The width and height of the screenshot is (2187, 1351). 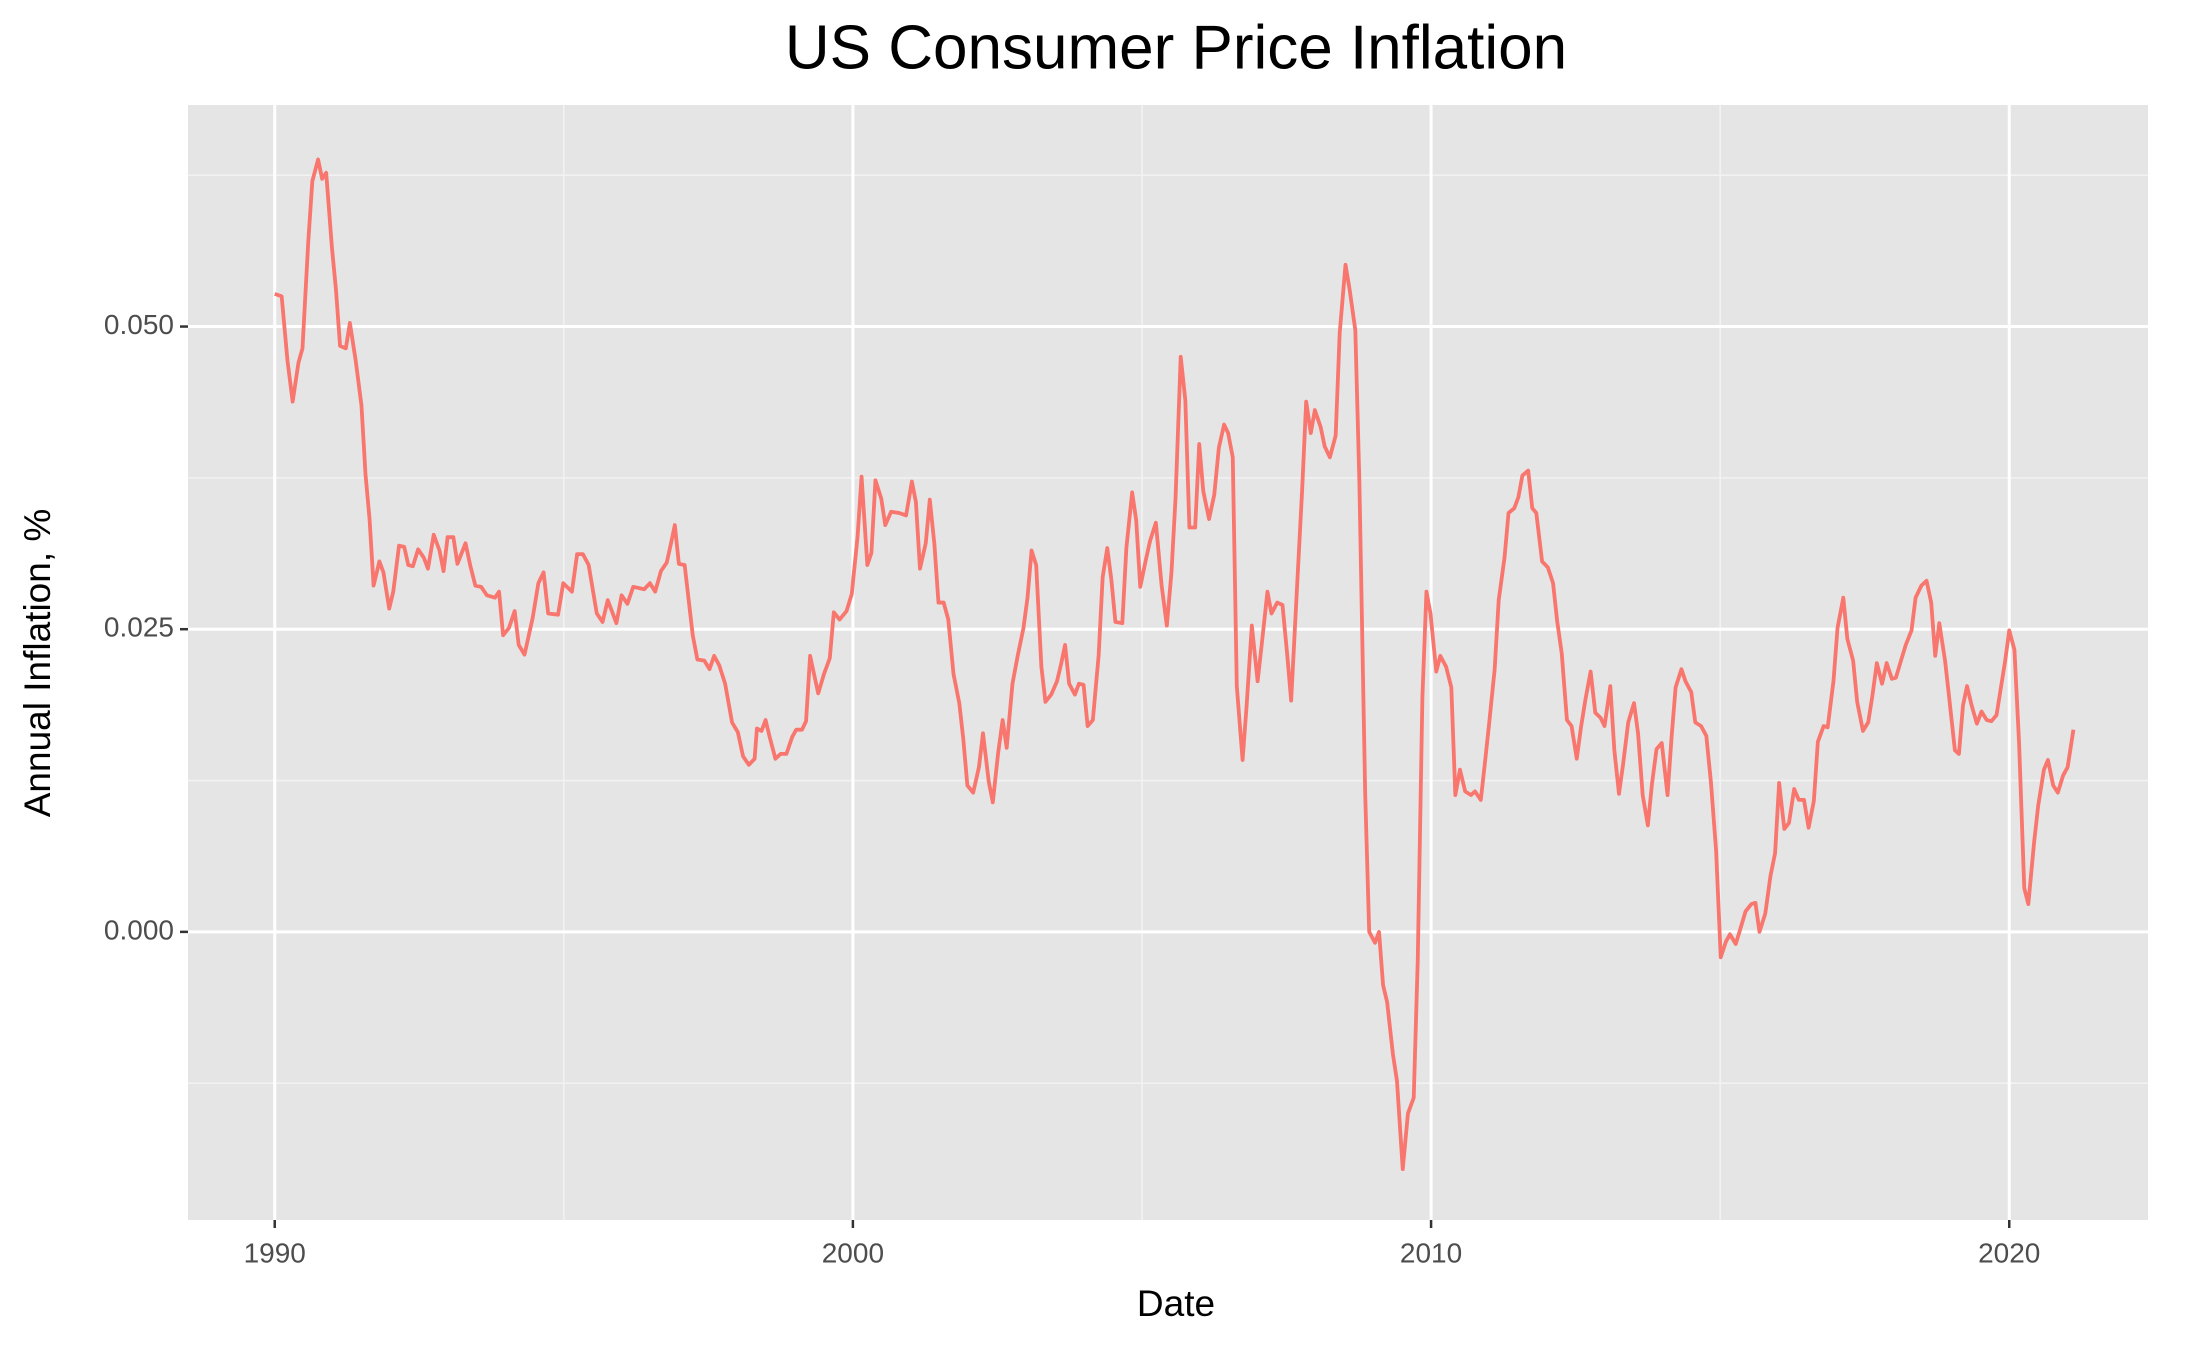 I want to click on x-tick-label: 2000, so click(x=853, y=1252).